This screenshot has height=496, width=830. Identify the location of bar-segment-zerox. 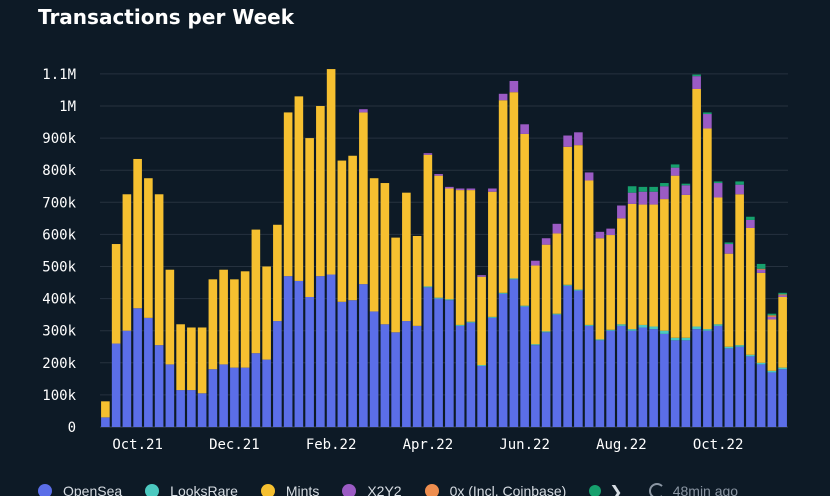
(782, 295).